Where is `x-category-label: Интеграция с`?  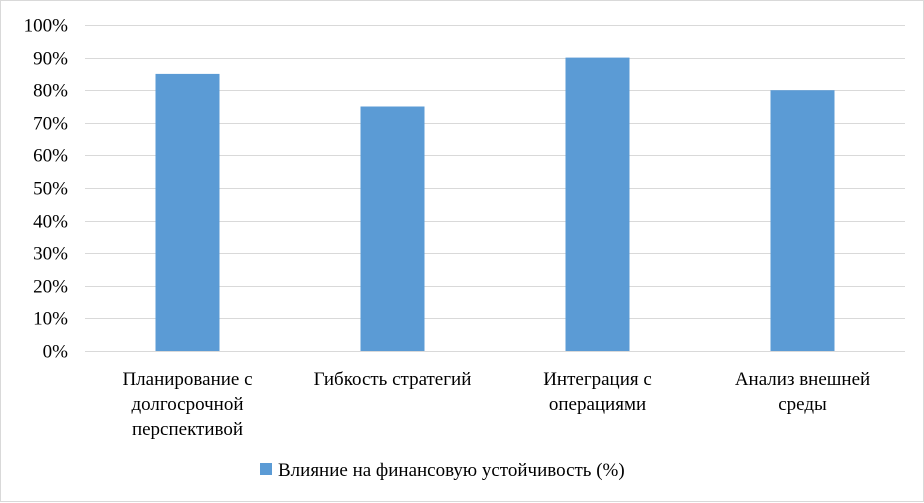 x-category-label: Интеграция с is located at coordinates (597, 379).